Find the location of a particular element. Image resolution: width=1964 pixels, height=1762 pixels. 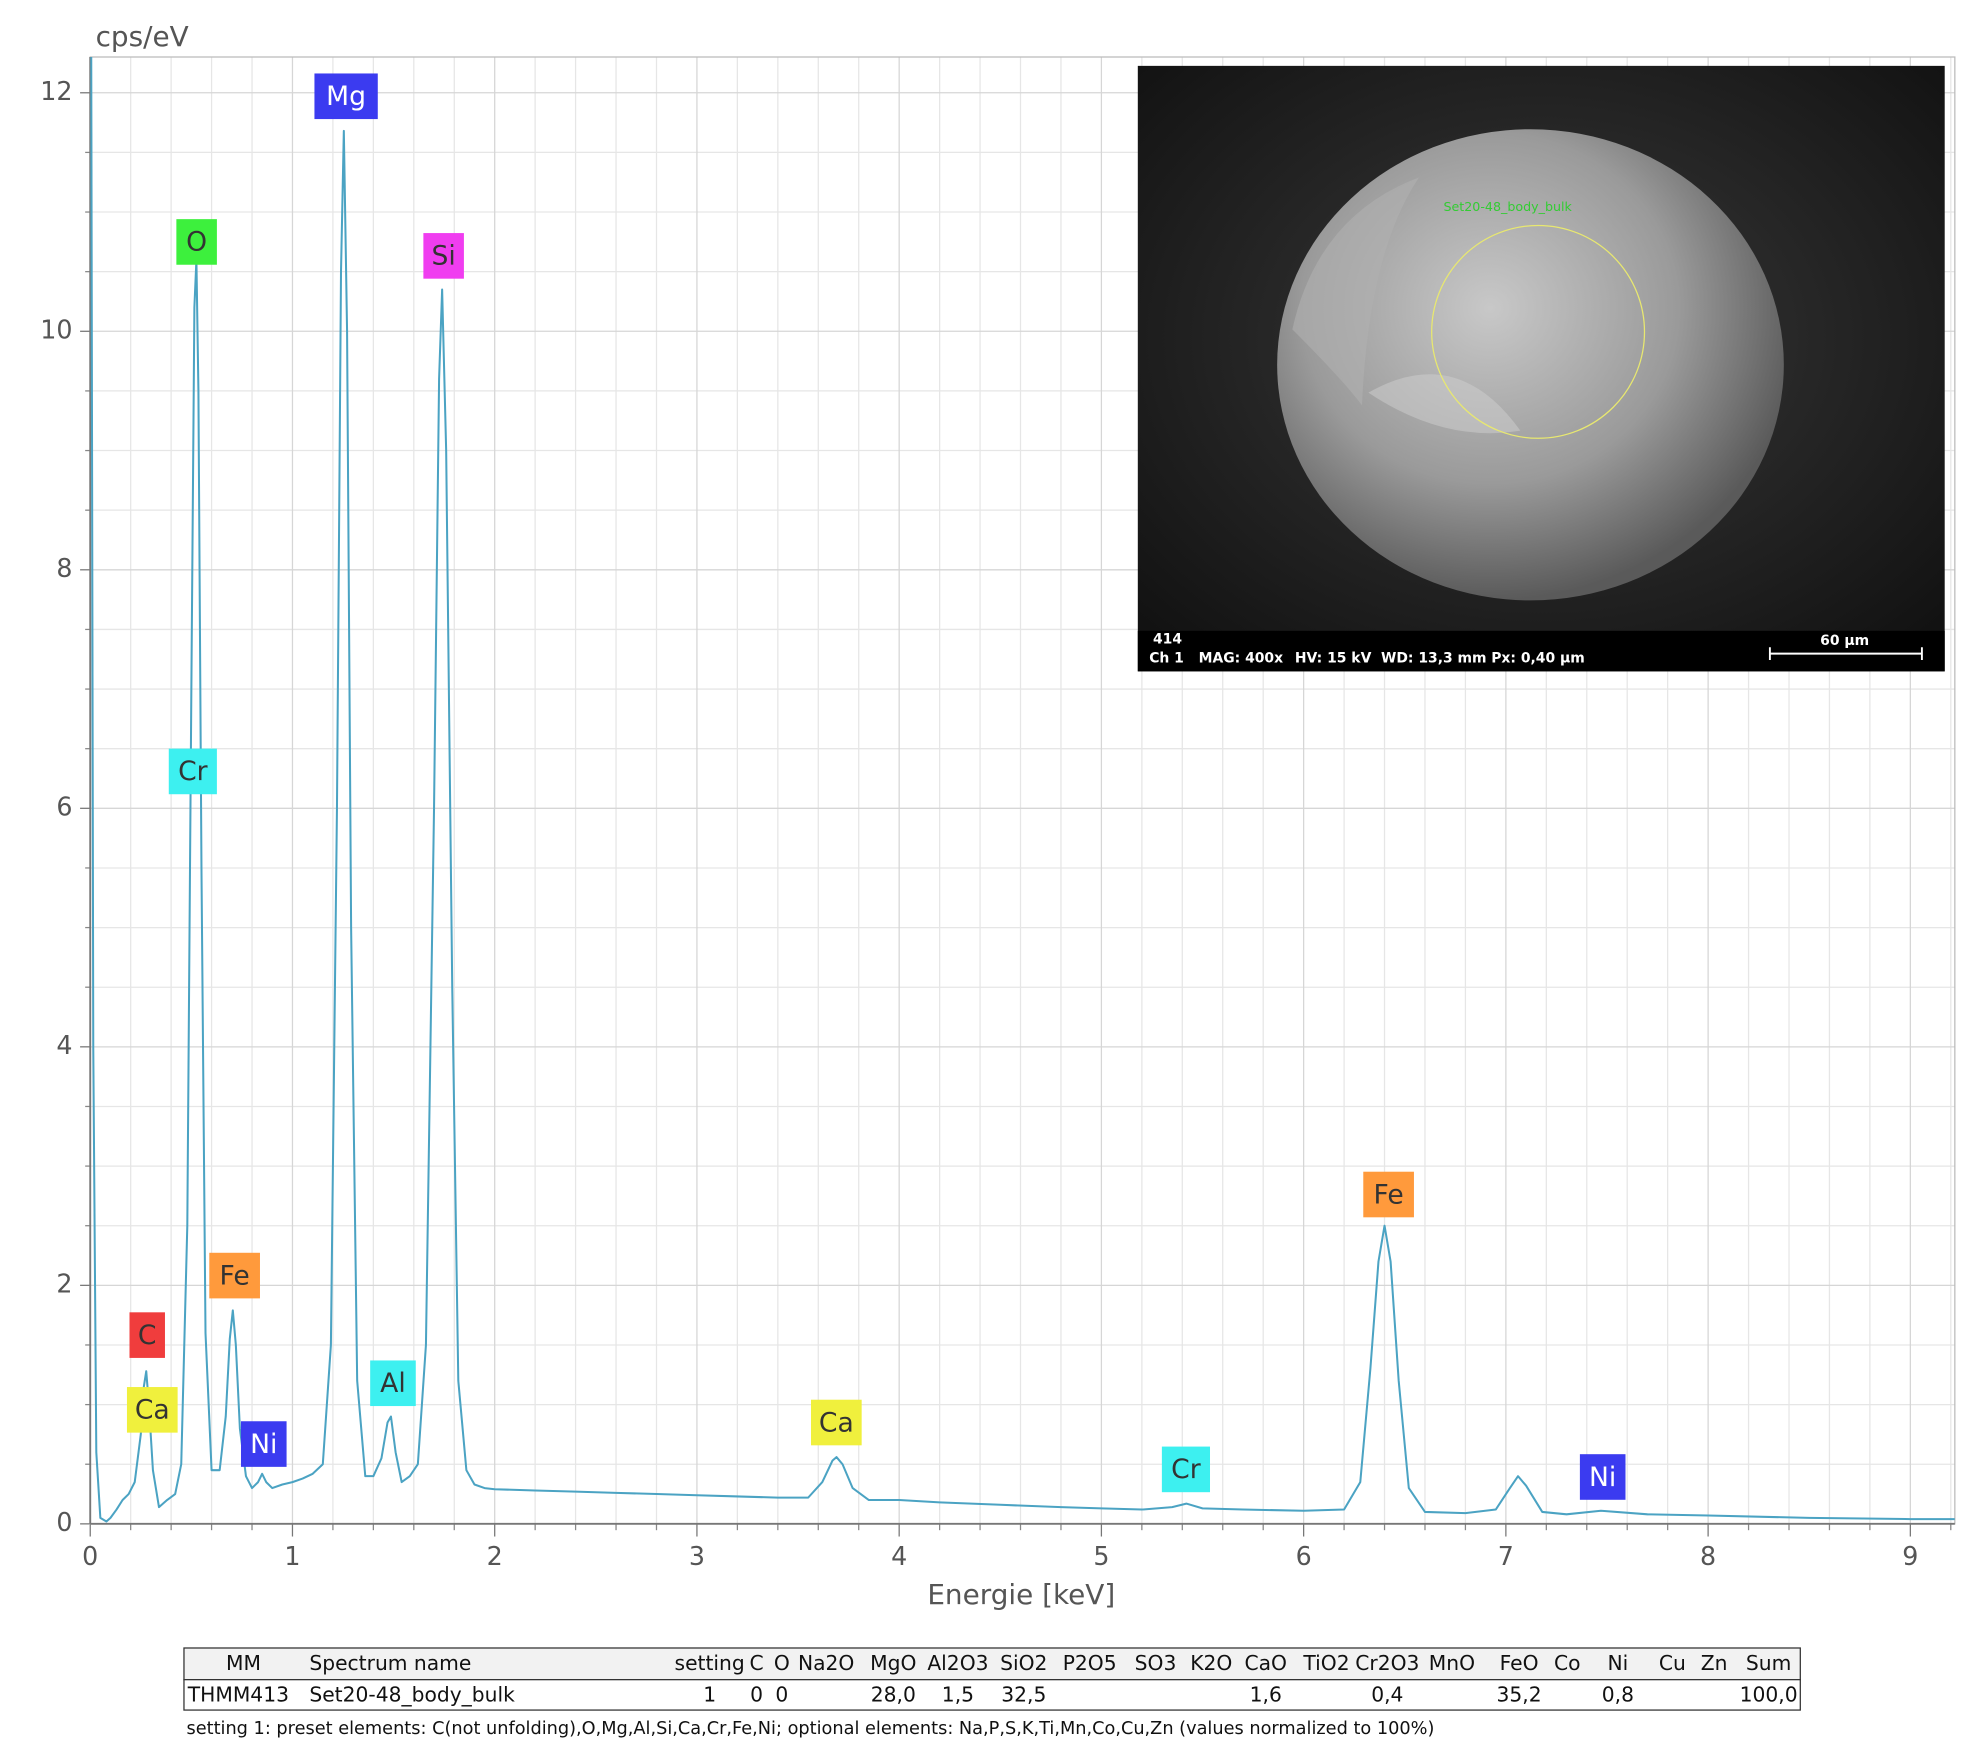

roi-label: Set20-48_body_bulk is located at coordinates (1507, 206).